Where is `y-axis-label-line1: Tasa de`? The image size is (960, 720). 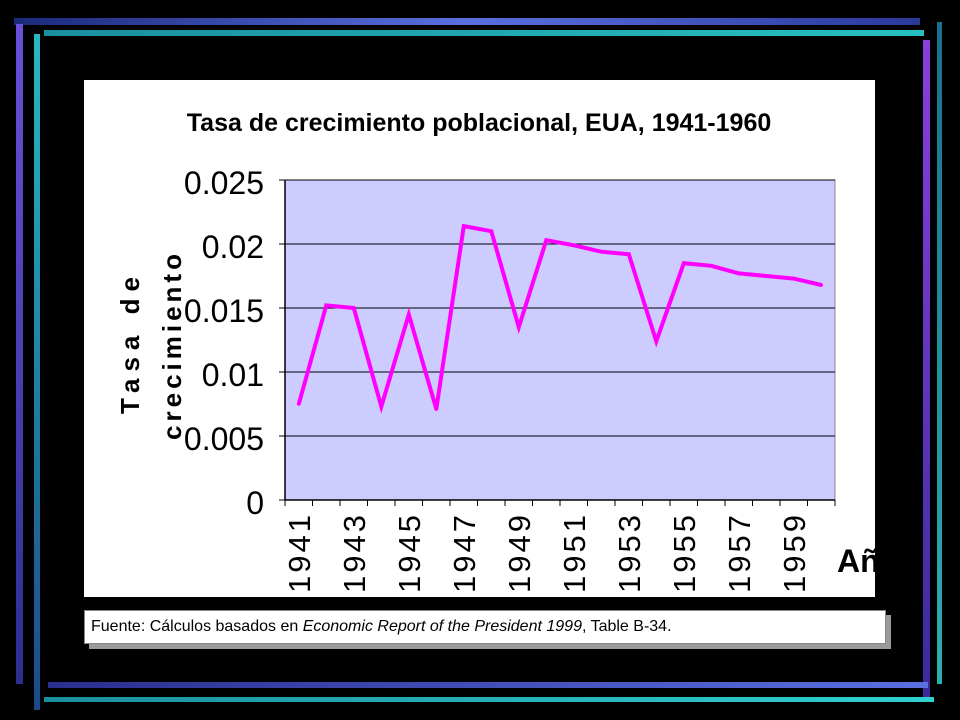
y-axis-label-line1: Tasa de is located at coordinates (130, 342).